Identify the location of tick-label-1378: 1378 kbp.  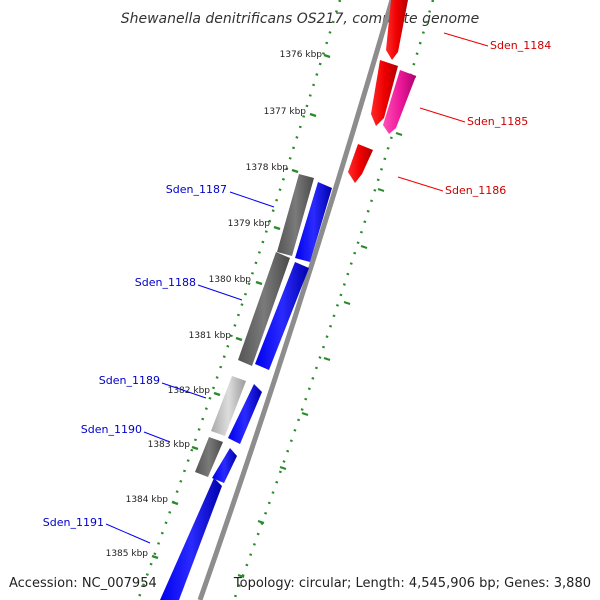
(267, 168).